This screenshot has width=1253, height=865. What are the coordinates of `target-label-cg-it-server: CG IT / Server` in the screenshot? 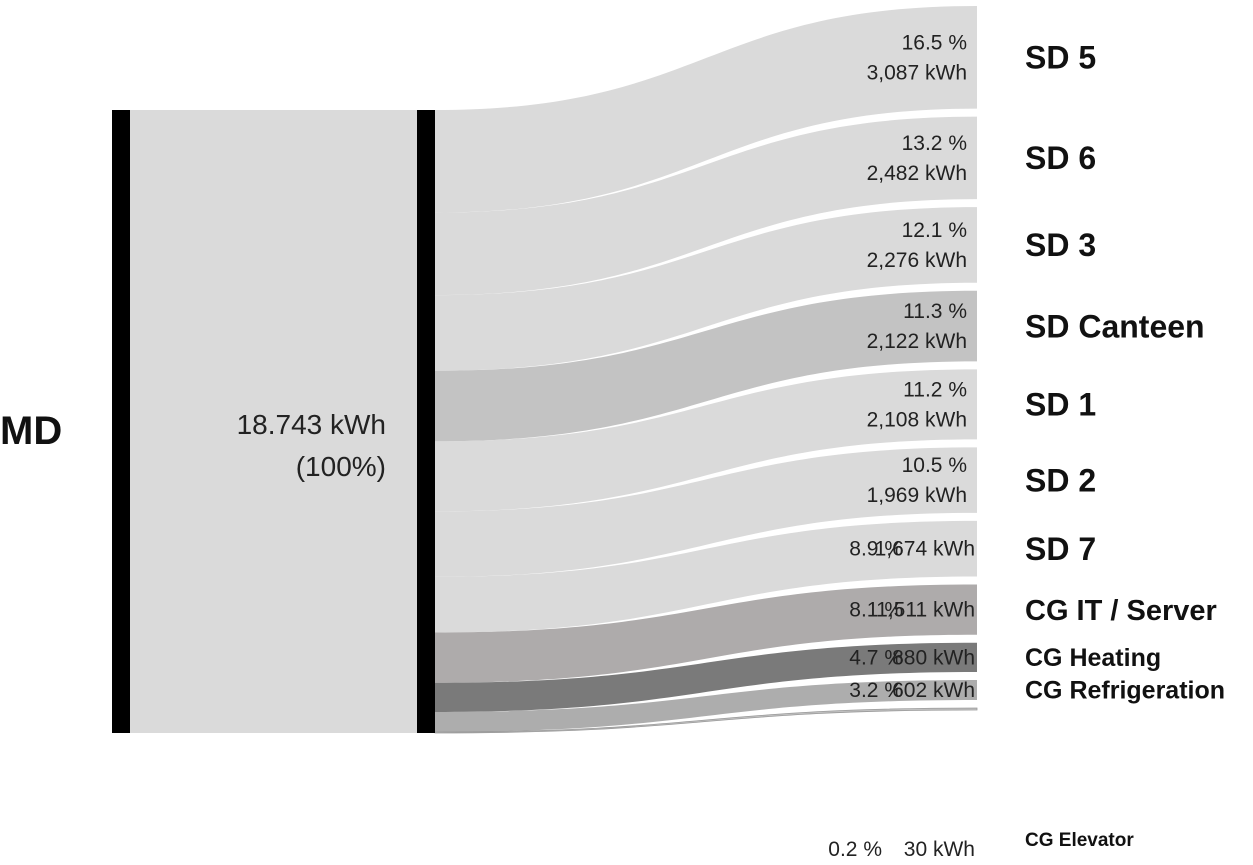 It's located at (1121, 611).